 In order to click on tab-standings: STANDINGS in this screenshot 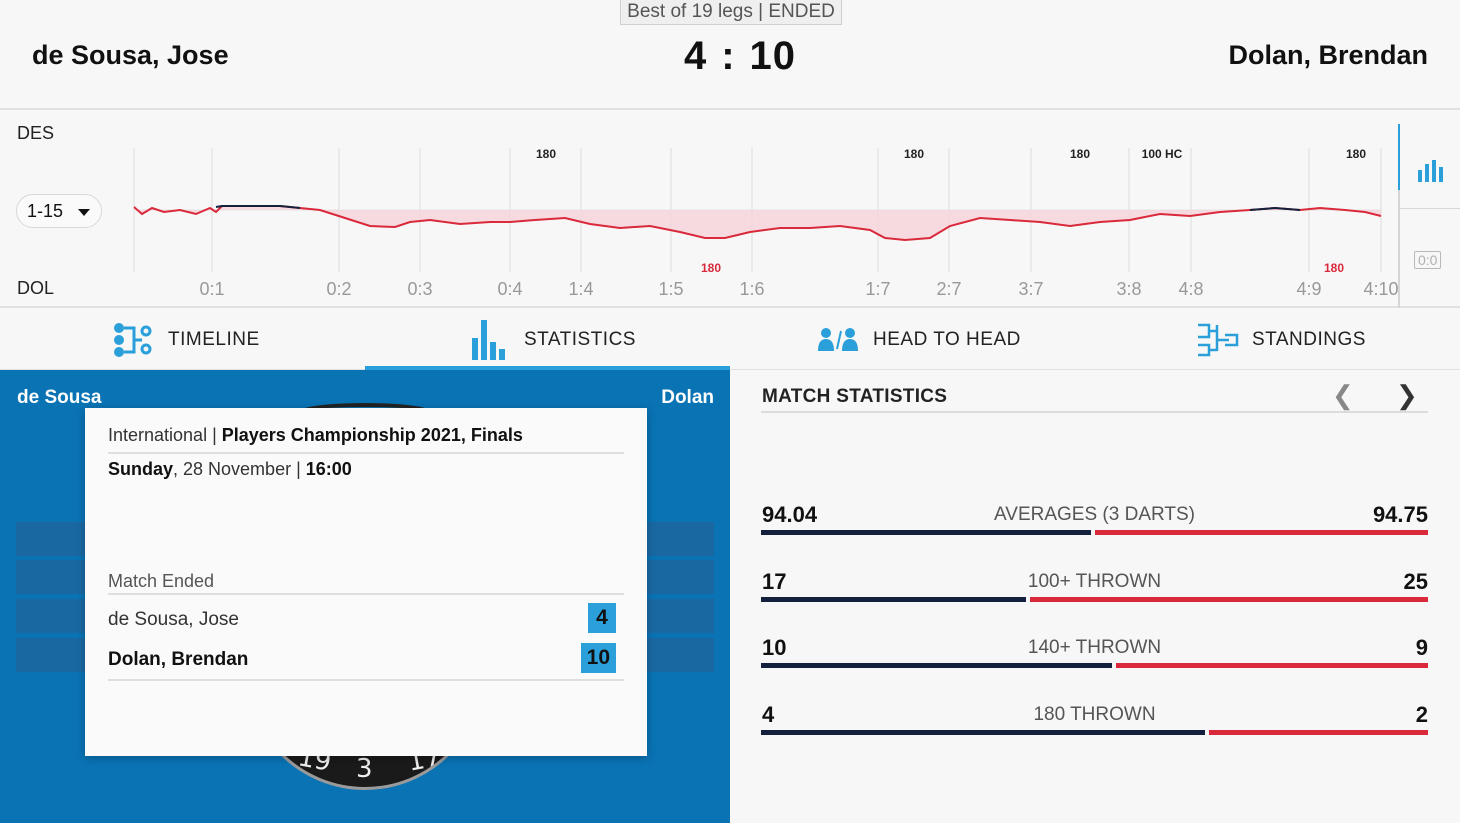, I will do `click(1277, 340)`.